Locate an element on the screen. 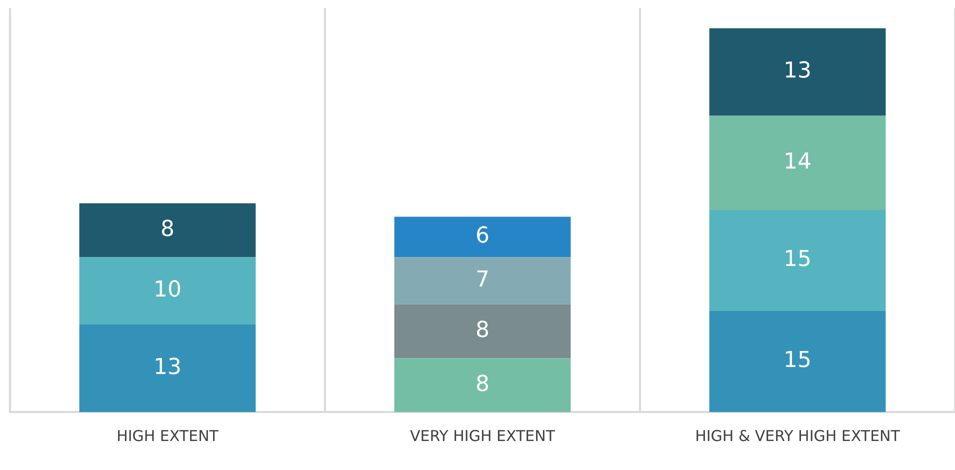 This screenshot has width=955, height=470. data-label: 7 is located at coordinates (483, 279).